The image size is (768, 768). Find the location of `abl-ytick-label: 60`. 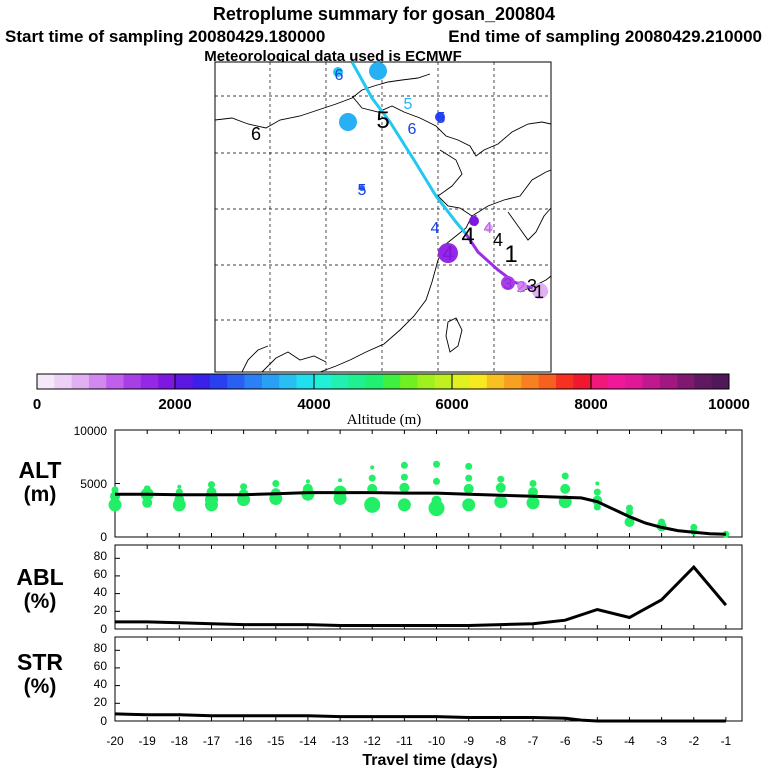

abl-ytick-label: 60 is located at coordinates (101, 574).